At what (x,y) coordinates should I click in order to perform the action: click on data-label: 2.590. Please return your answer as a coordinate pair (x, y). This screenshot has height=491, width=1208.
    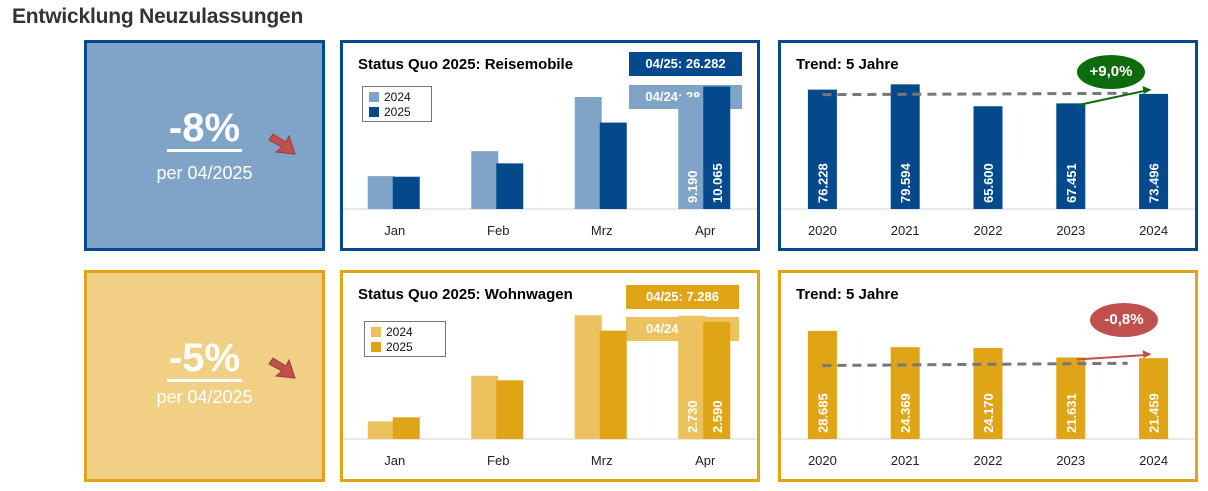
    Looking at the image, I should click on (717, 416).